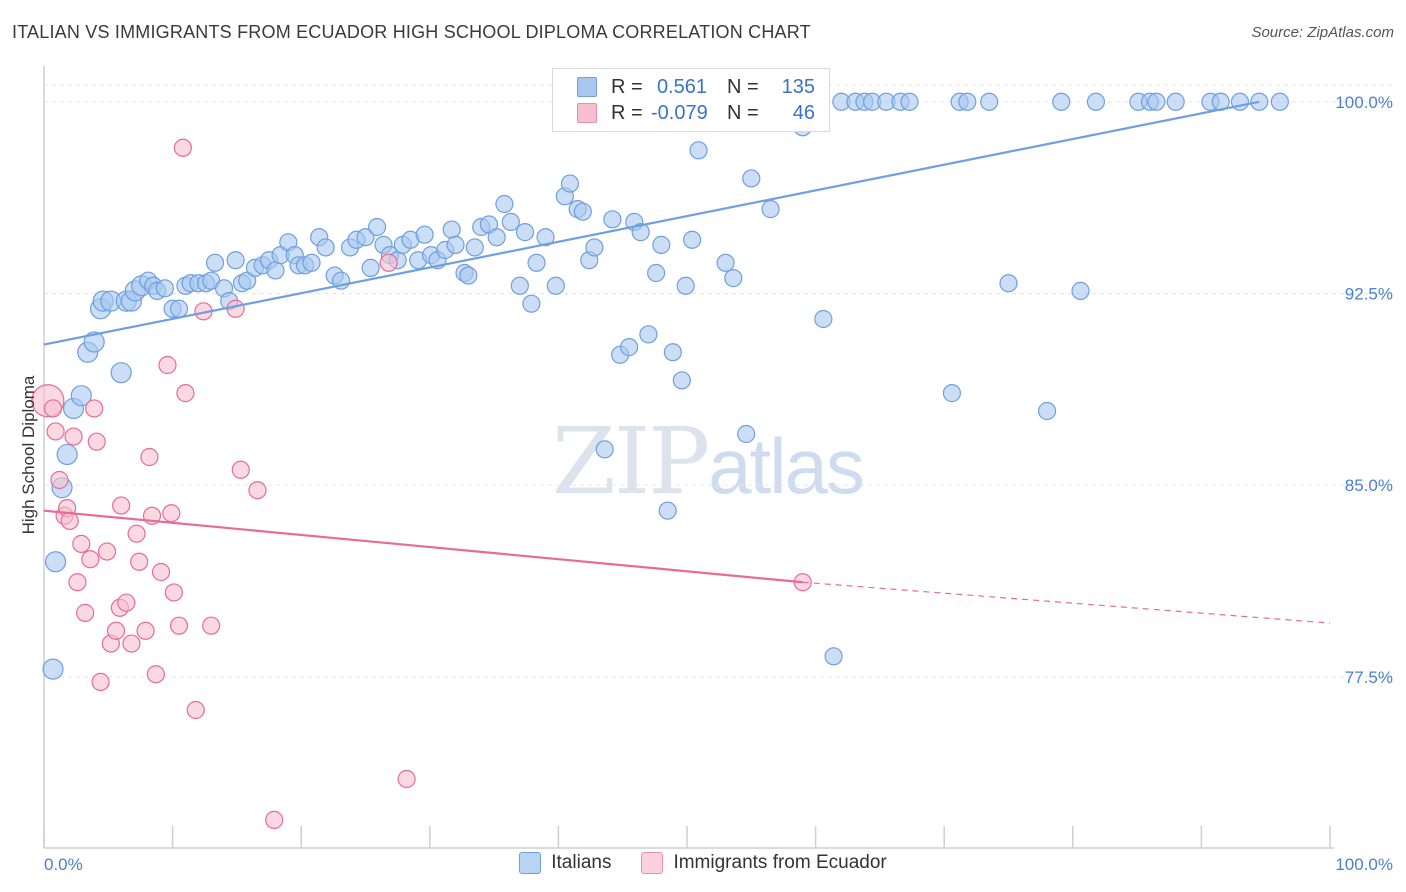 The image size is (1406, 892). Describe the element at coordinates (798, 86) in the screenshot. I see `legend-n-value: 135` at that location.